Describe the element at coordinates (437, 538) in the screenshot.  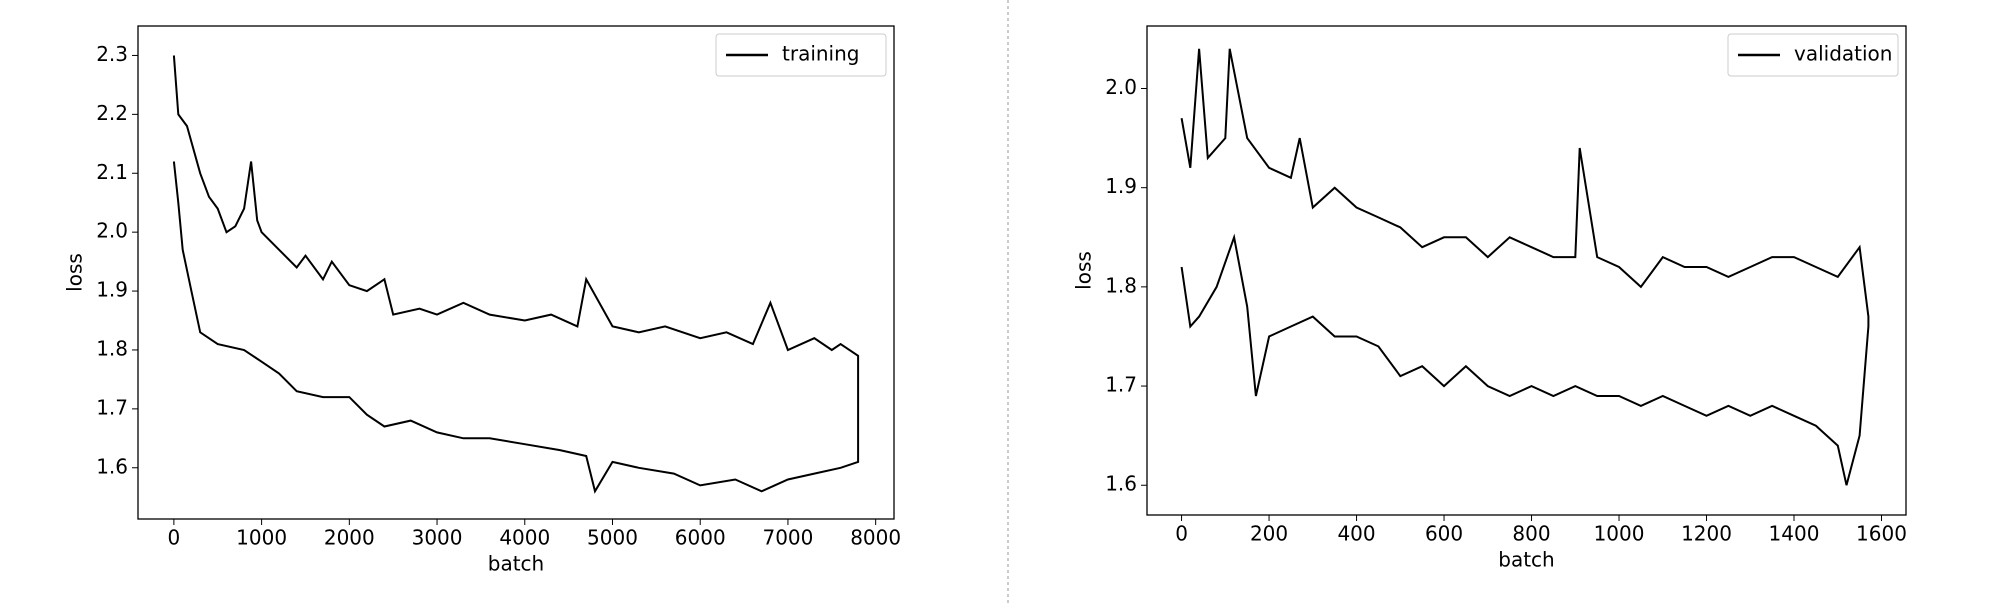
I see `x-tick-label: 3000` at that location.